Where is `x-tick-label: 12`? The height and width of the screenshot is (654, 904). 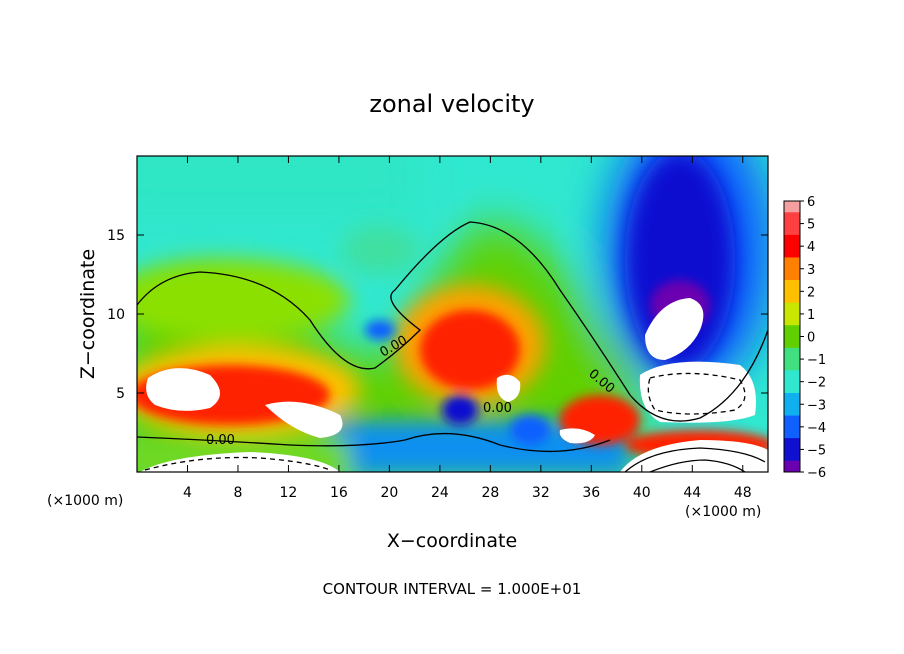
x-tick-label: 12 is located at coordinates (289, 493).